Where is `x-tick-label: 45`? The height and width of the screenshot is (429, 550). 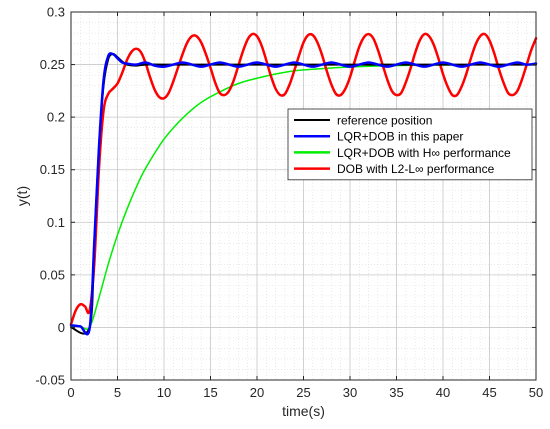
x-tick-label: 45 is located at coordinates (489, 392).